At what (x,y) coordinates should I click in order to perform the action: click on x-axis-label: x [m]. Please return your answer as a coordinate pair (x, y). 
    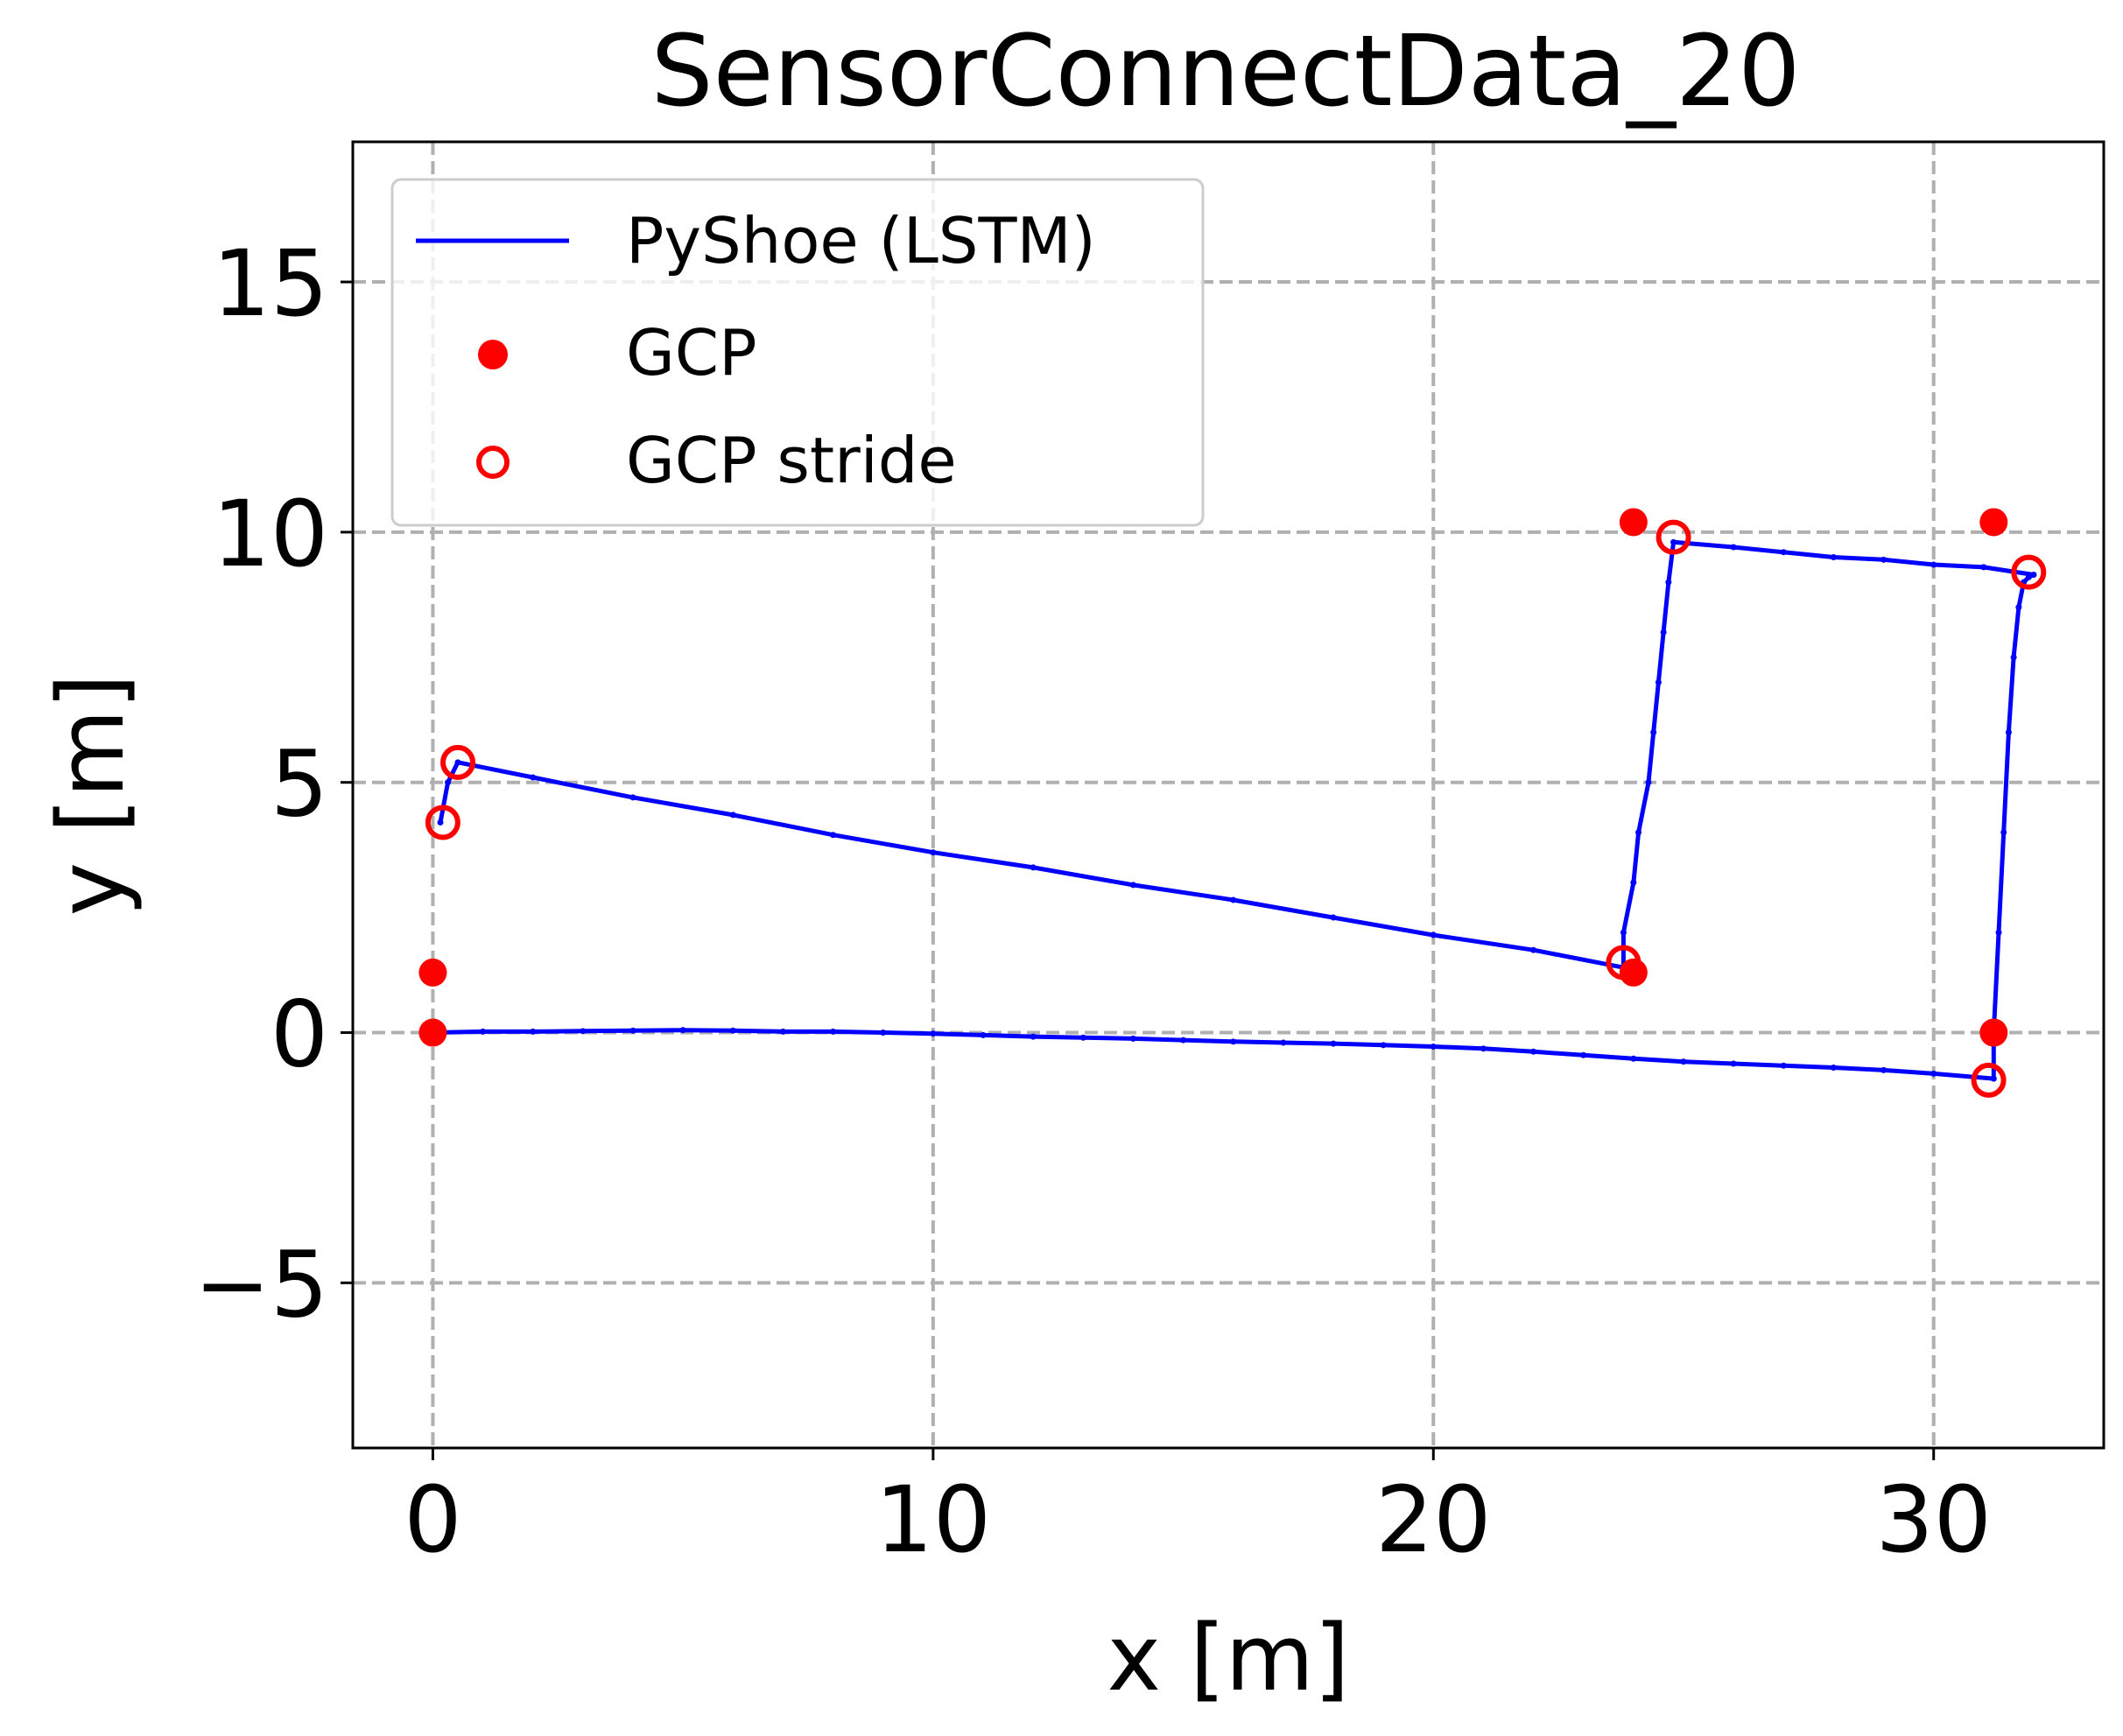
    Looking at the image, I should click on (1228, 1658).